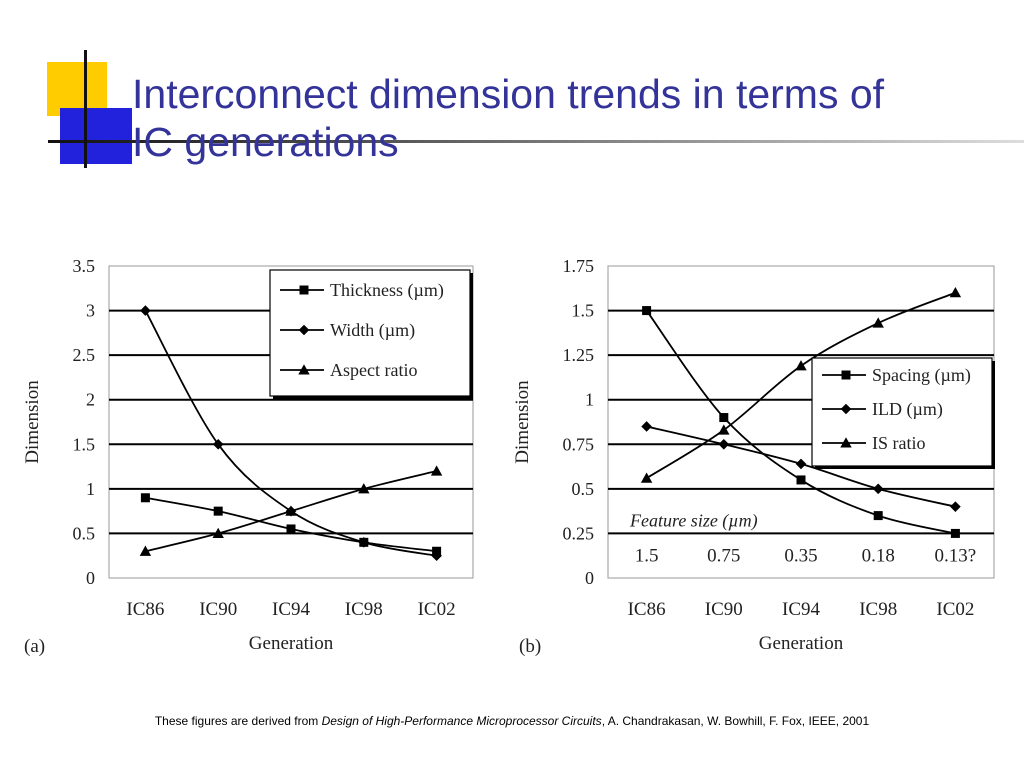 The height and width of the screenshot is (768, 1024). Describe the element at coordinates (530, 646) in the screenshot. I see `chart-b-panel-label: (b)` at that location.